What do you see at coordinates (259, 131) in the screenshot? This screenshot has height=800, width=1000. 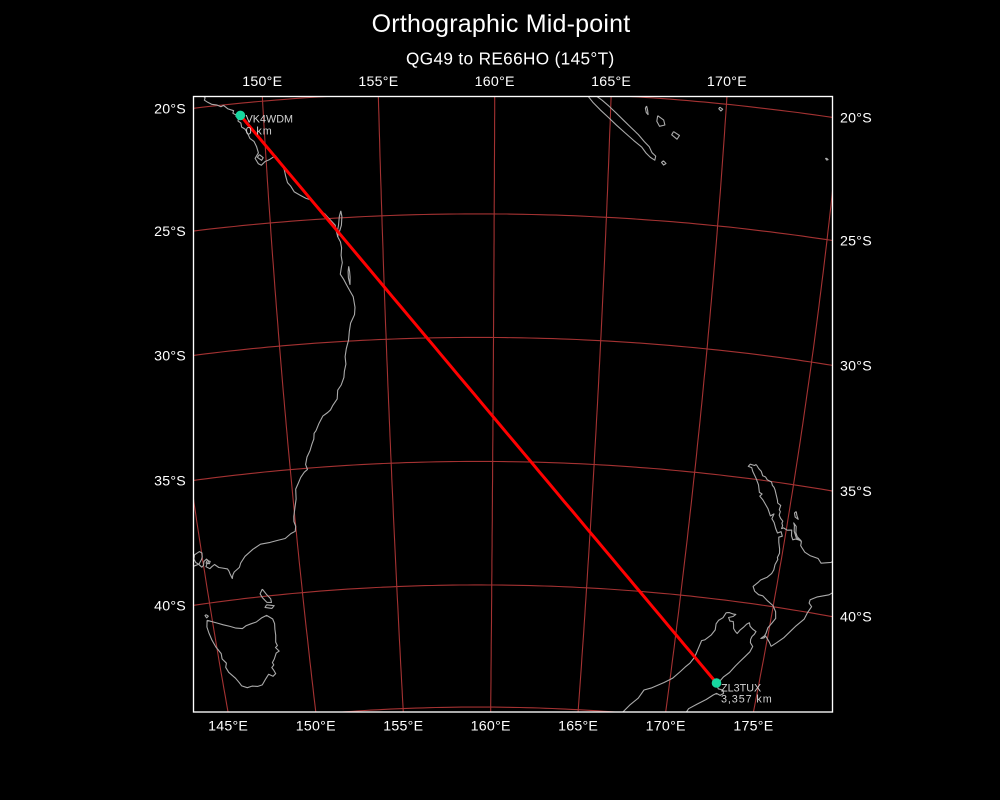 I see `svg-text: 0 km` at bounding box center [259, 131].